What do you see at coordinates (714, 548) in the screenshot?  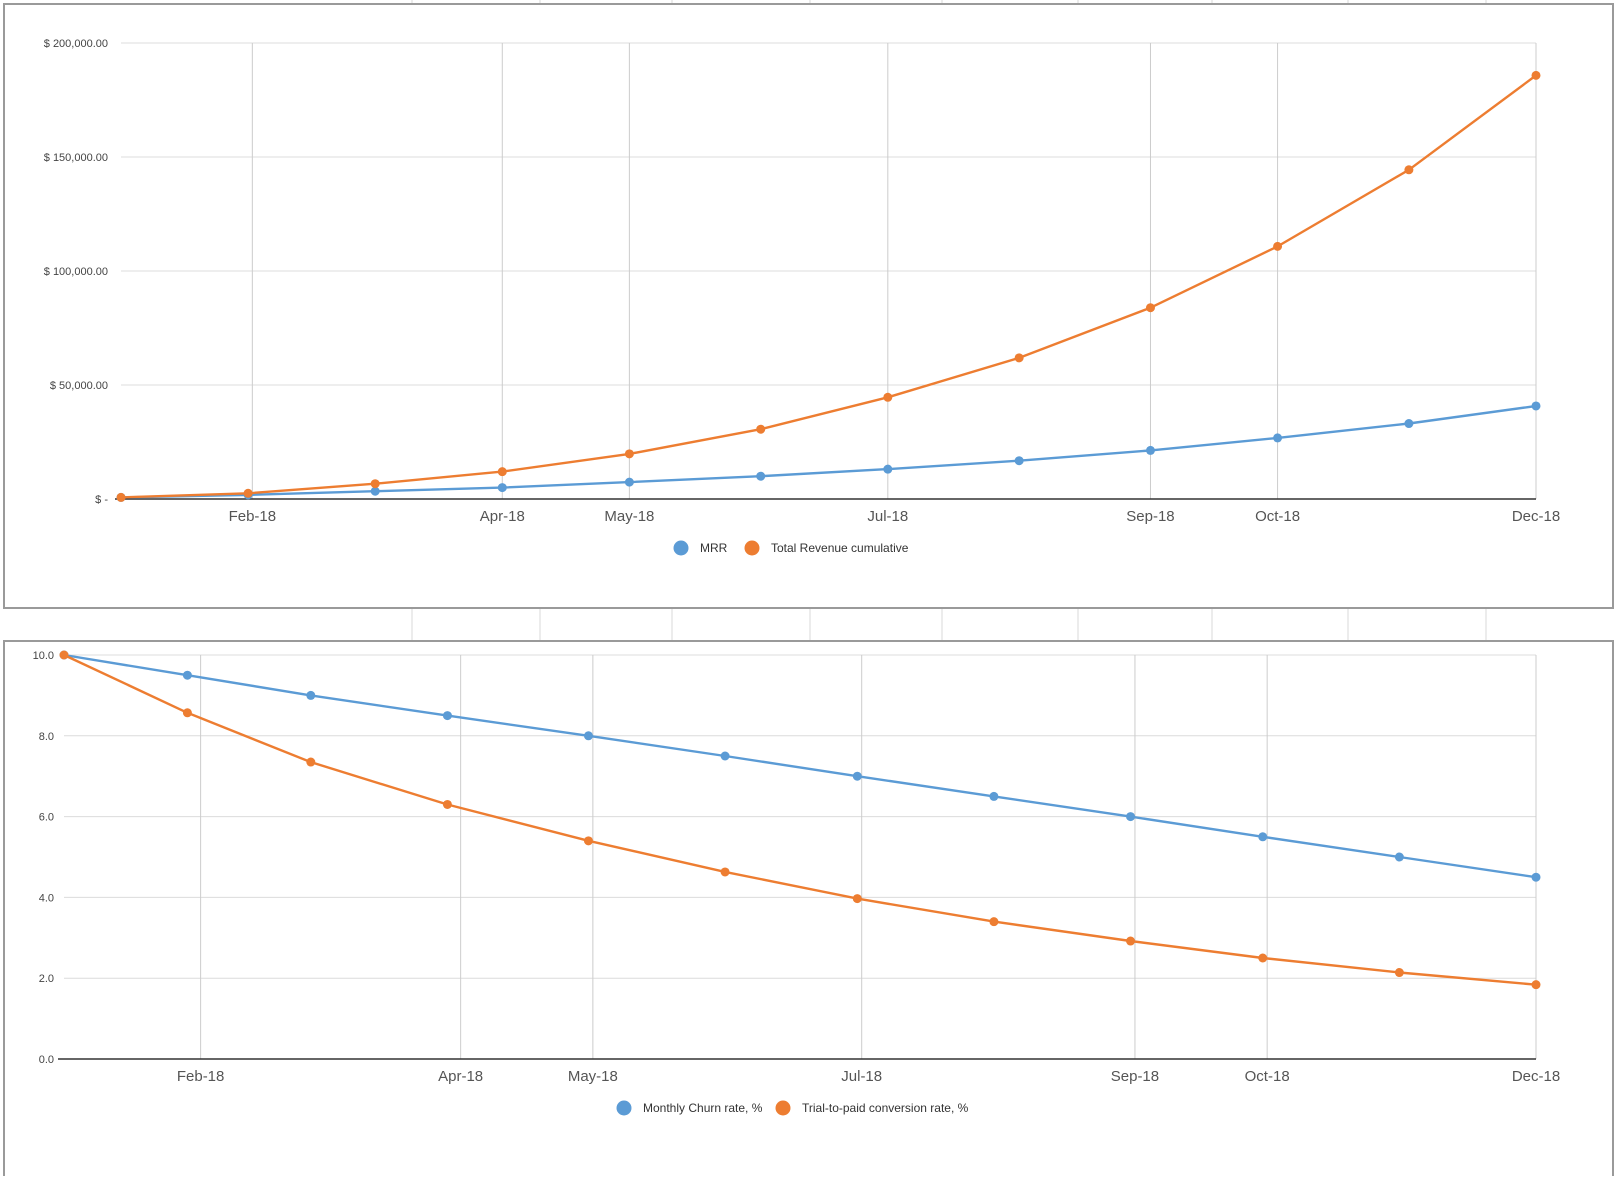 I see `revenue-legend-label-1: MRR` at bounding box center [714, 548].